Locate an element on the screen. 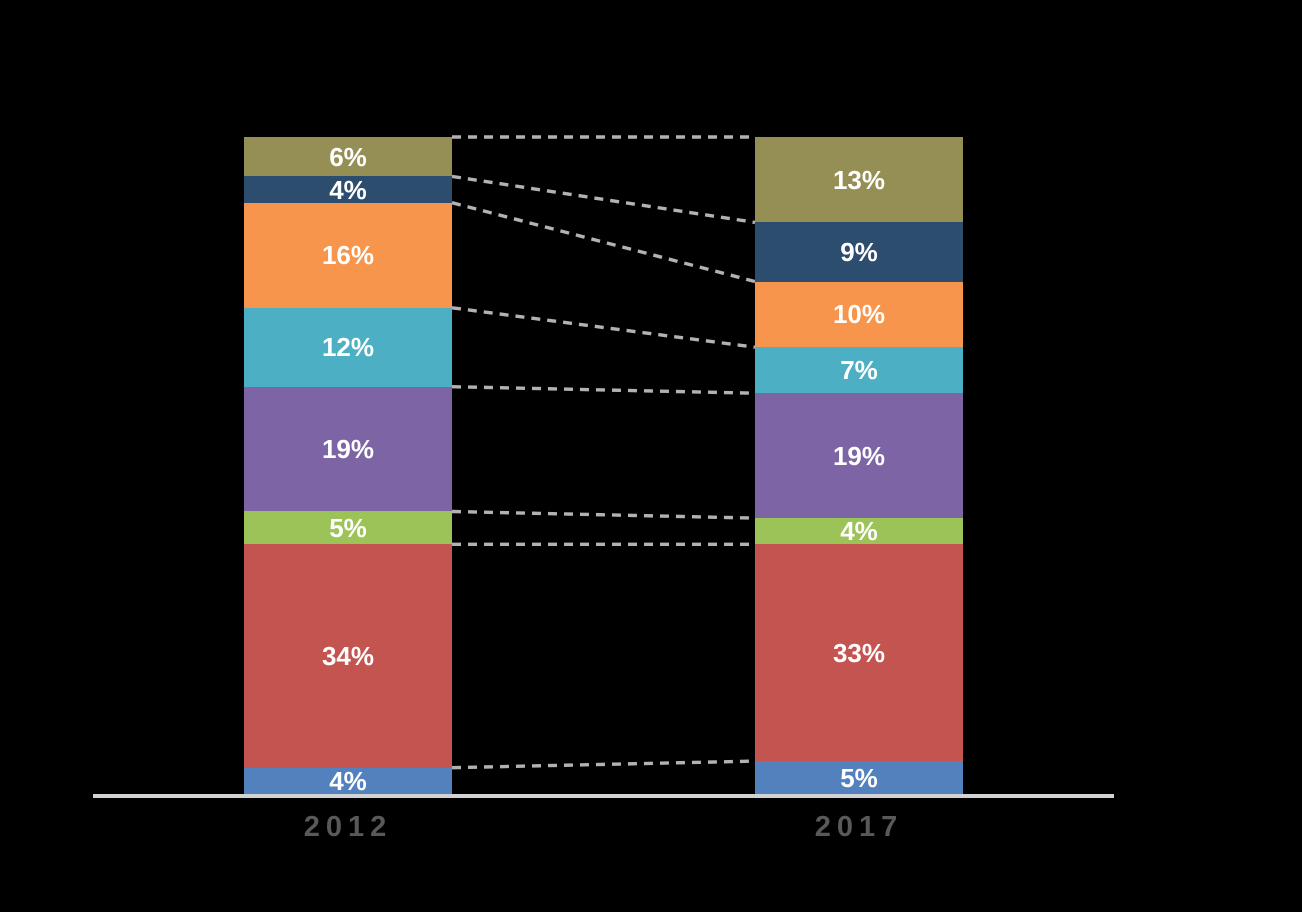 Image resolution: width=1302 pixels, height=912 pixels. segment-2017-blue-segment: 5% is located at coordinates (859, 777).